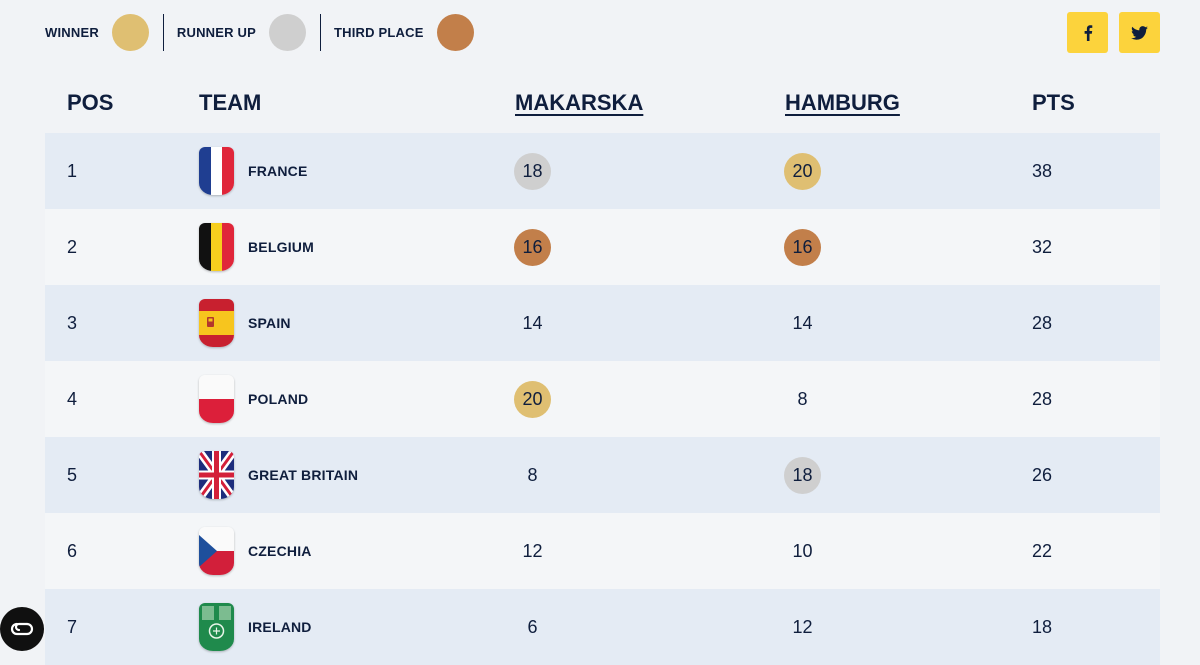  What do you see at coordinates (72, 474) in the screenshot?
I see `row-pos: 5` at bounding box center [72, 474].